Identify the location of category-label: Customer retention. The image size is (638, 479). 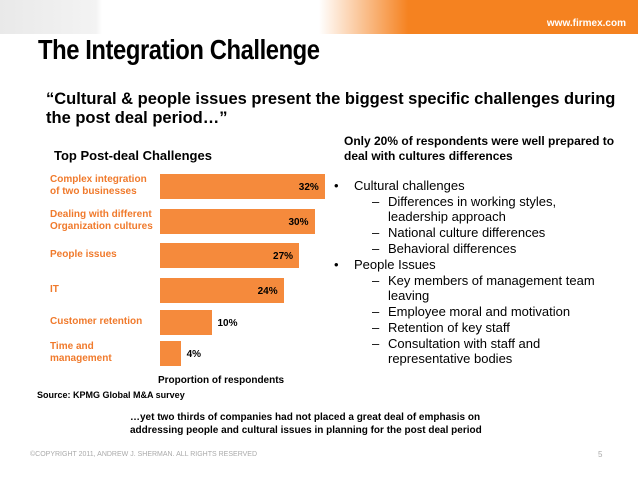
(96, 321).